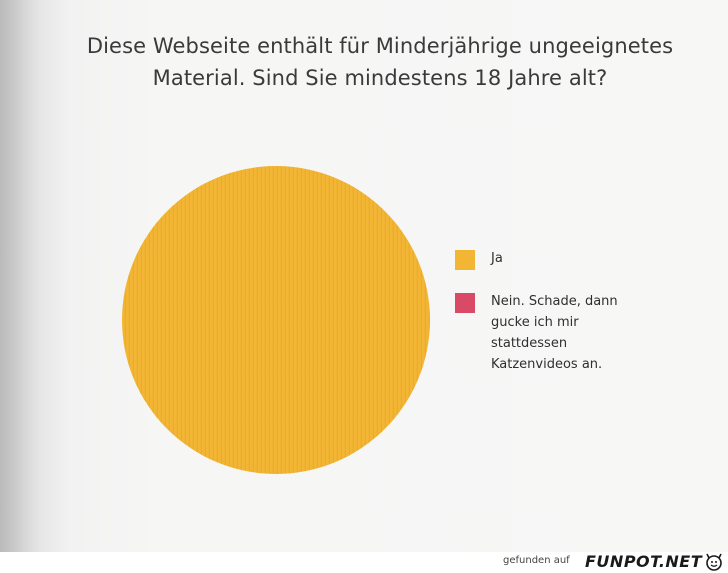 This screenshot has width=728, height=573. Describe the element at coordinates (555, 259) in the screenshot. I see `legend-item-ja: Ja` at that location.